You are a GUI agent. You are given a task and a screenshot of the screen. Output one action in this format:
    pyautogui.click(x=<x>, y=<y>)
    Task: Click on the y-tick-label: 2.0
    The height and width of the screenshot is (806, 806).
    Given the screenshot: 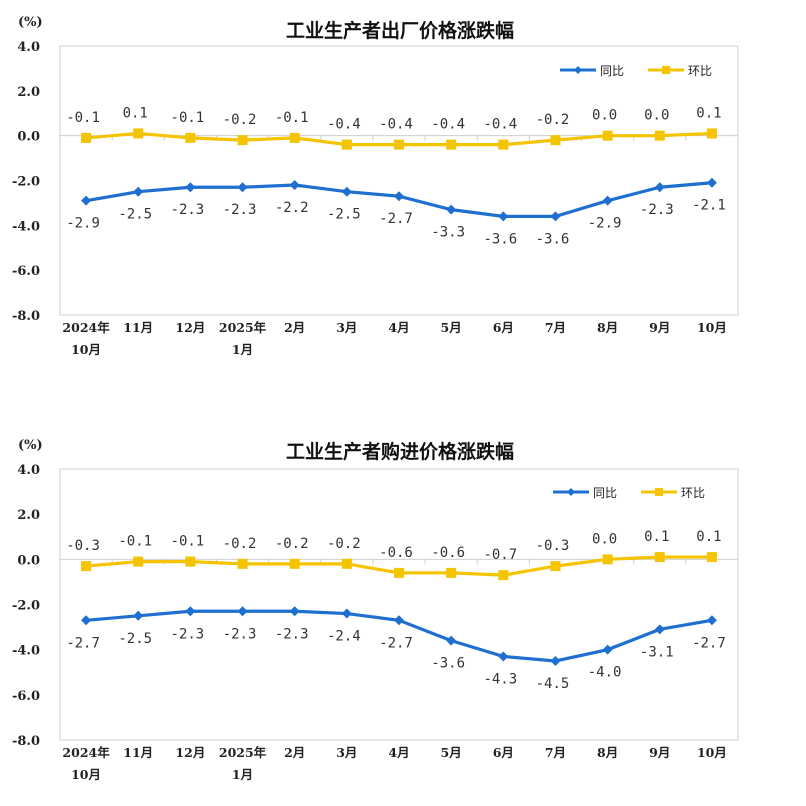 What is the action you would take?
    pyautogui.click(x=28, y=515)
    